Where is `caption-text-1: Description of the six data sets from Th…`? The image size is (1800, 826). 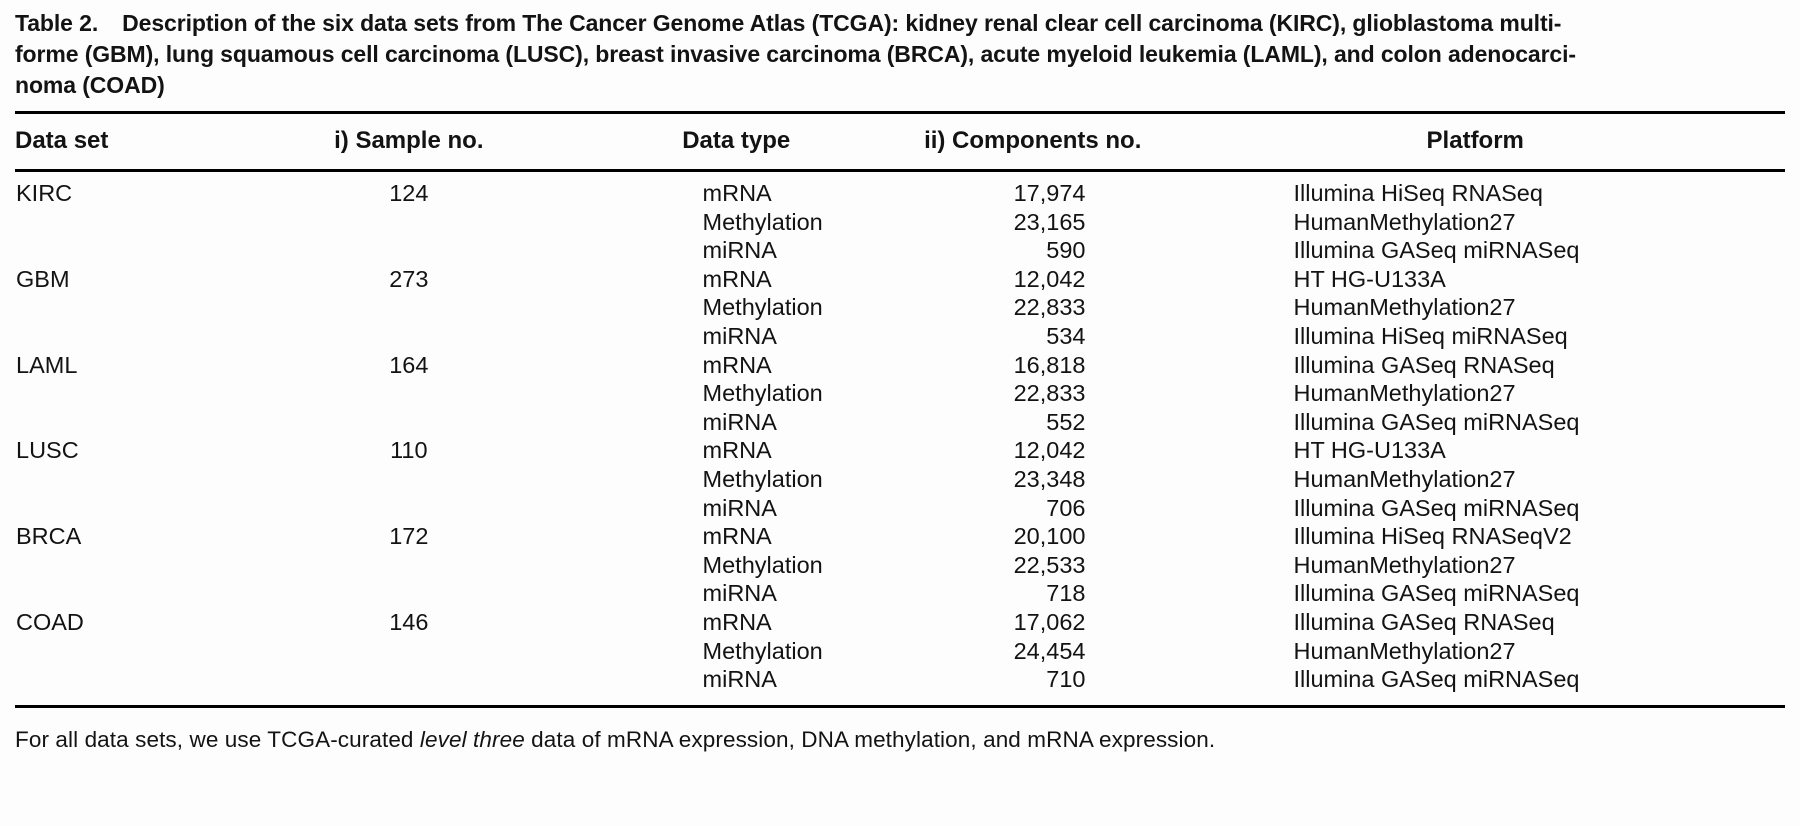
caption-text-1: Description of the six data sets from Th… is located at coordinates (842, 23).